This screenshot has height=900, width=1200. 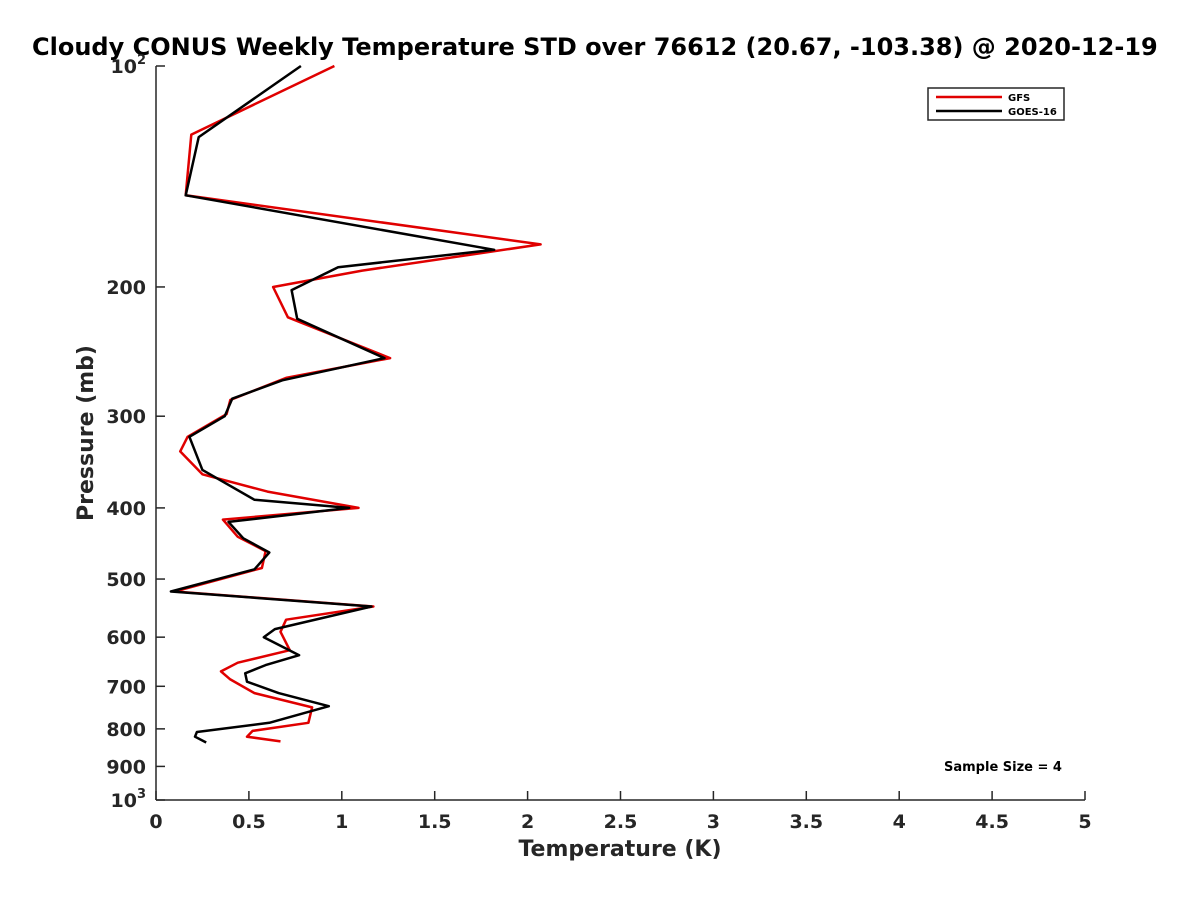 What do you see at coordinates (129, 65) in the screenshot?
I see `y-tick-label: 10²` at bounding box center [129, 65].